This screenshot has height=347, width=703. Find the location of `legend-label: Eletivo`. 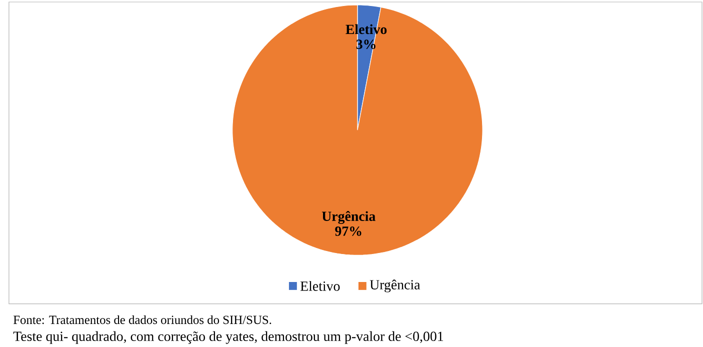

legend-label: Eletivo is located at coordinates (320, 286).